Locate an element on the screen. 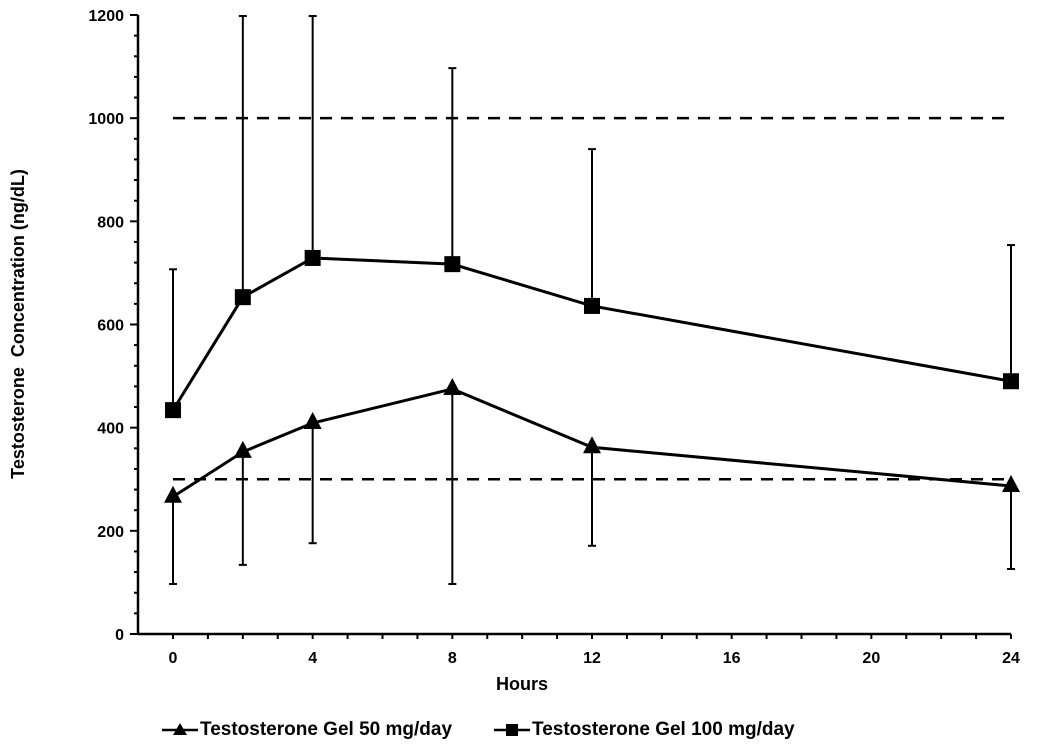 This screenshot has width=1048, height=749. x-tick-label: 20 is located at coordinates (871, 658).